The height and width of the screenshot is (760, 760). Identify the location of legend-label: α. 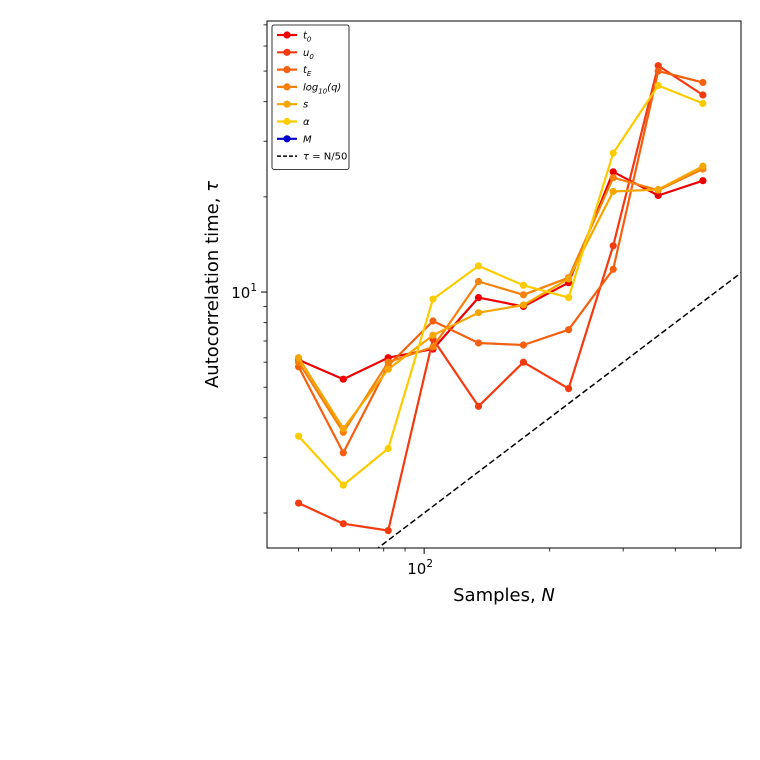
(306, 122).